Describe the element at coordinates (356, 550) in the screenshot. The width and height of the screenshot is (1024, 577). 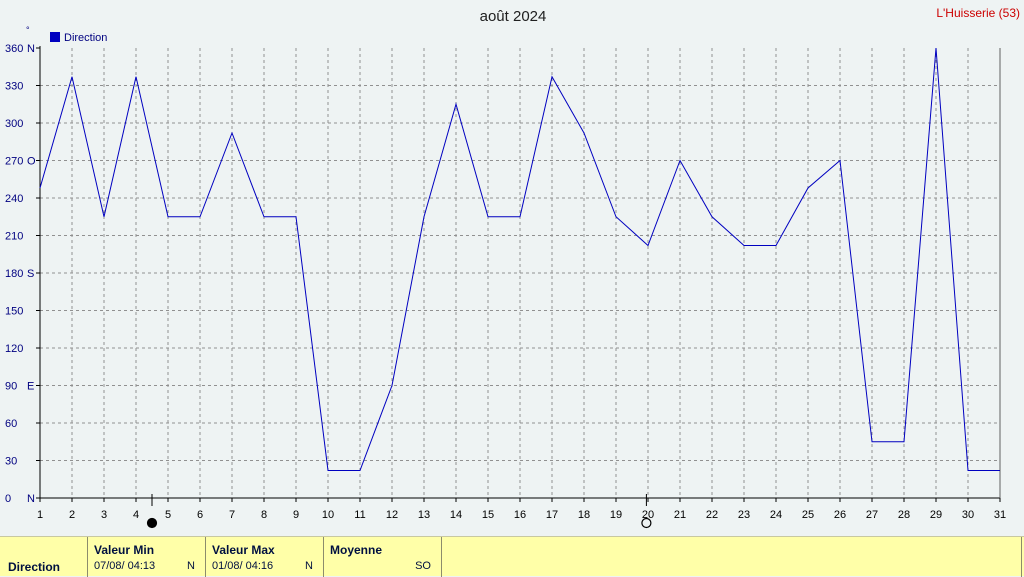
I see `stats-avg-header: Moyenne` at that location.